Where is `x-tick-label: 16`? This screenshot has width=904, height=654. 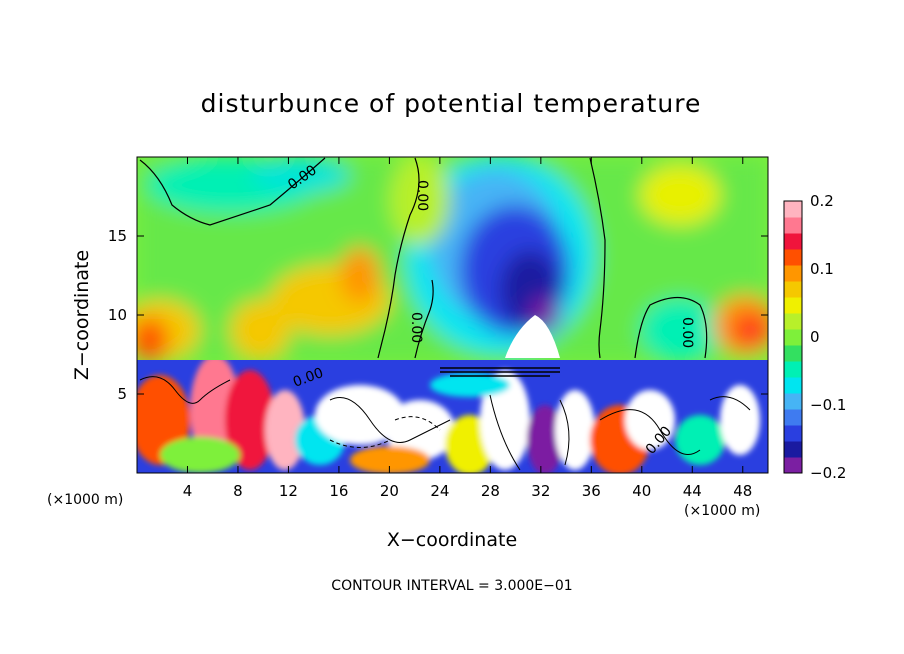 x-tick-label: 16 is located at coordinates (338, 491).